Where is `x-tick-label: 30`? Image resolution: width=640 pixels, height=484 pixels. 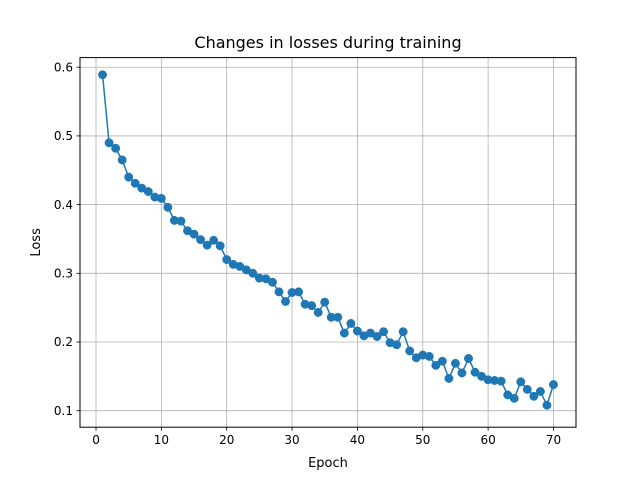 x-tick-label: 30 is located at coordinates (291, 440).